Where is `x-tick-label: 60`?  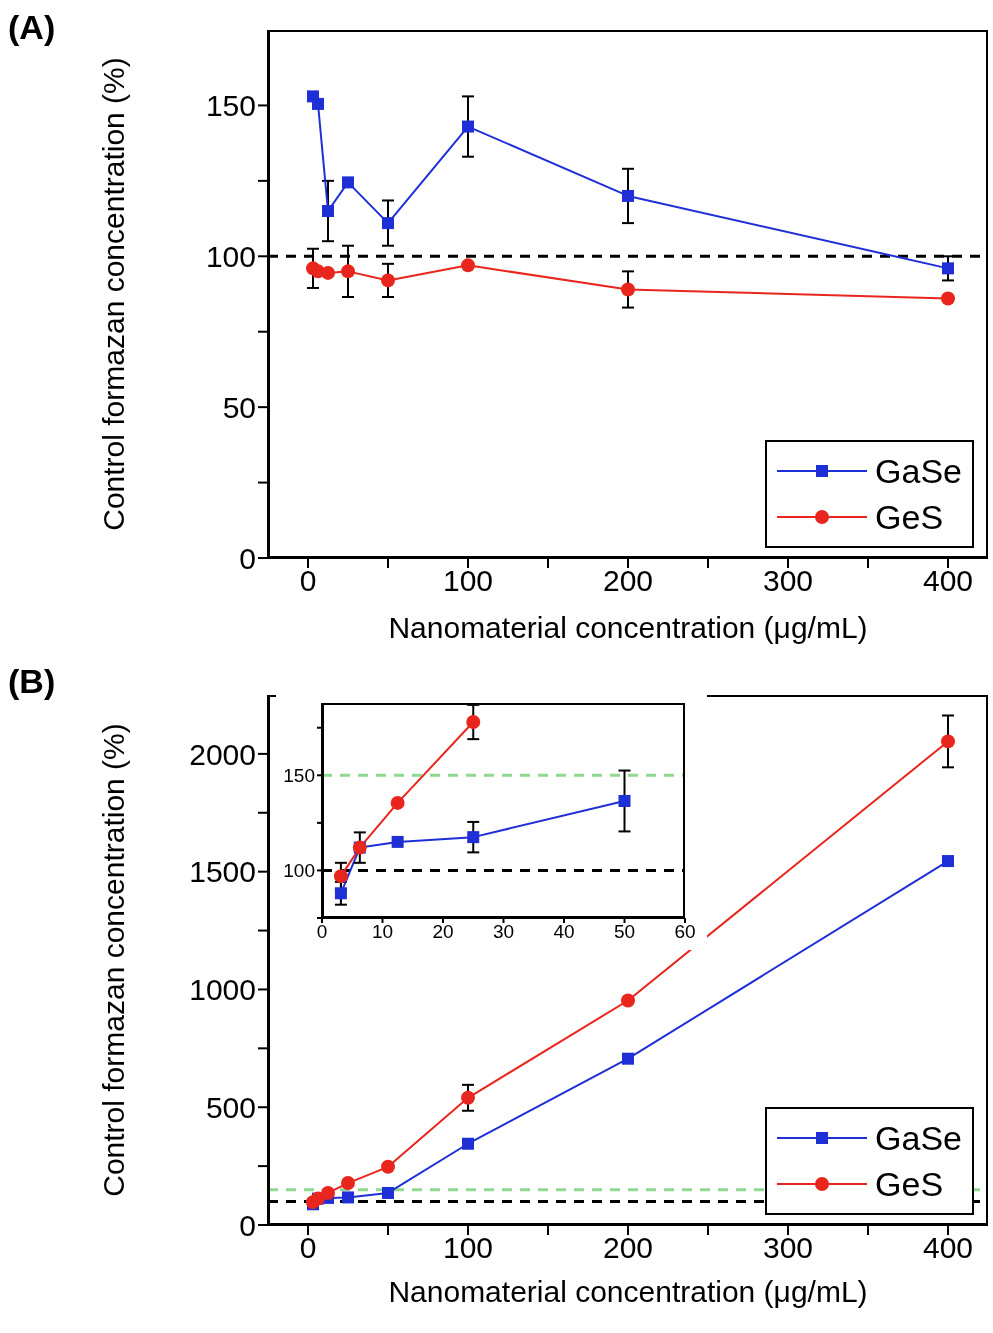
x-tick-label: 60 is located at coordinates (685, 932).